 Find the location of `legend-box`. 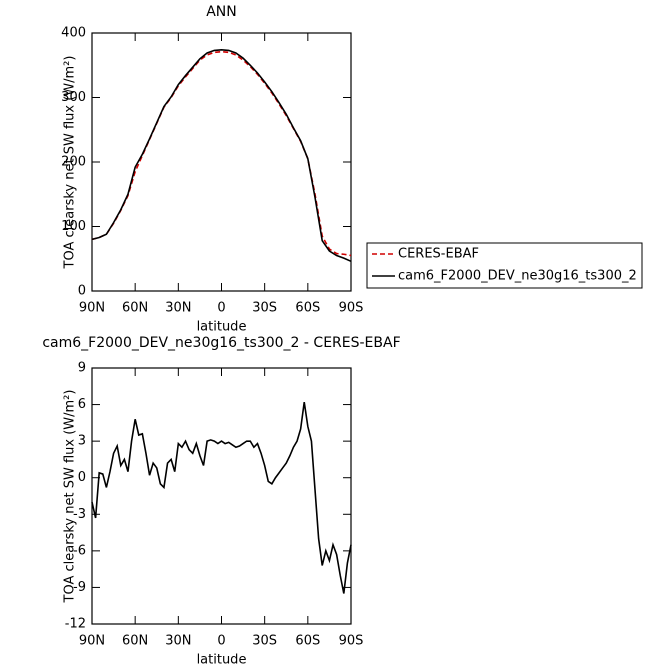

legend-box is located at coordinates (504, 265).